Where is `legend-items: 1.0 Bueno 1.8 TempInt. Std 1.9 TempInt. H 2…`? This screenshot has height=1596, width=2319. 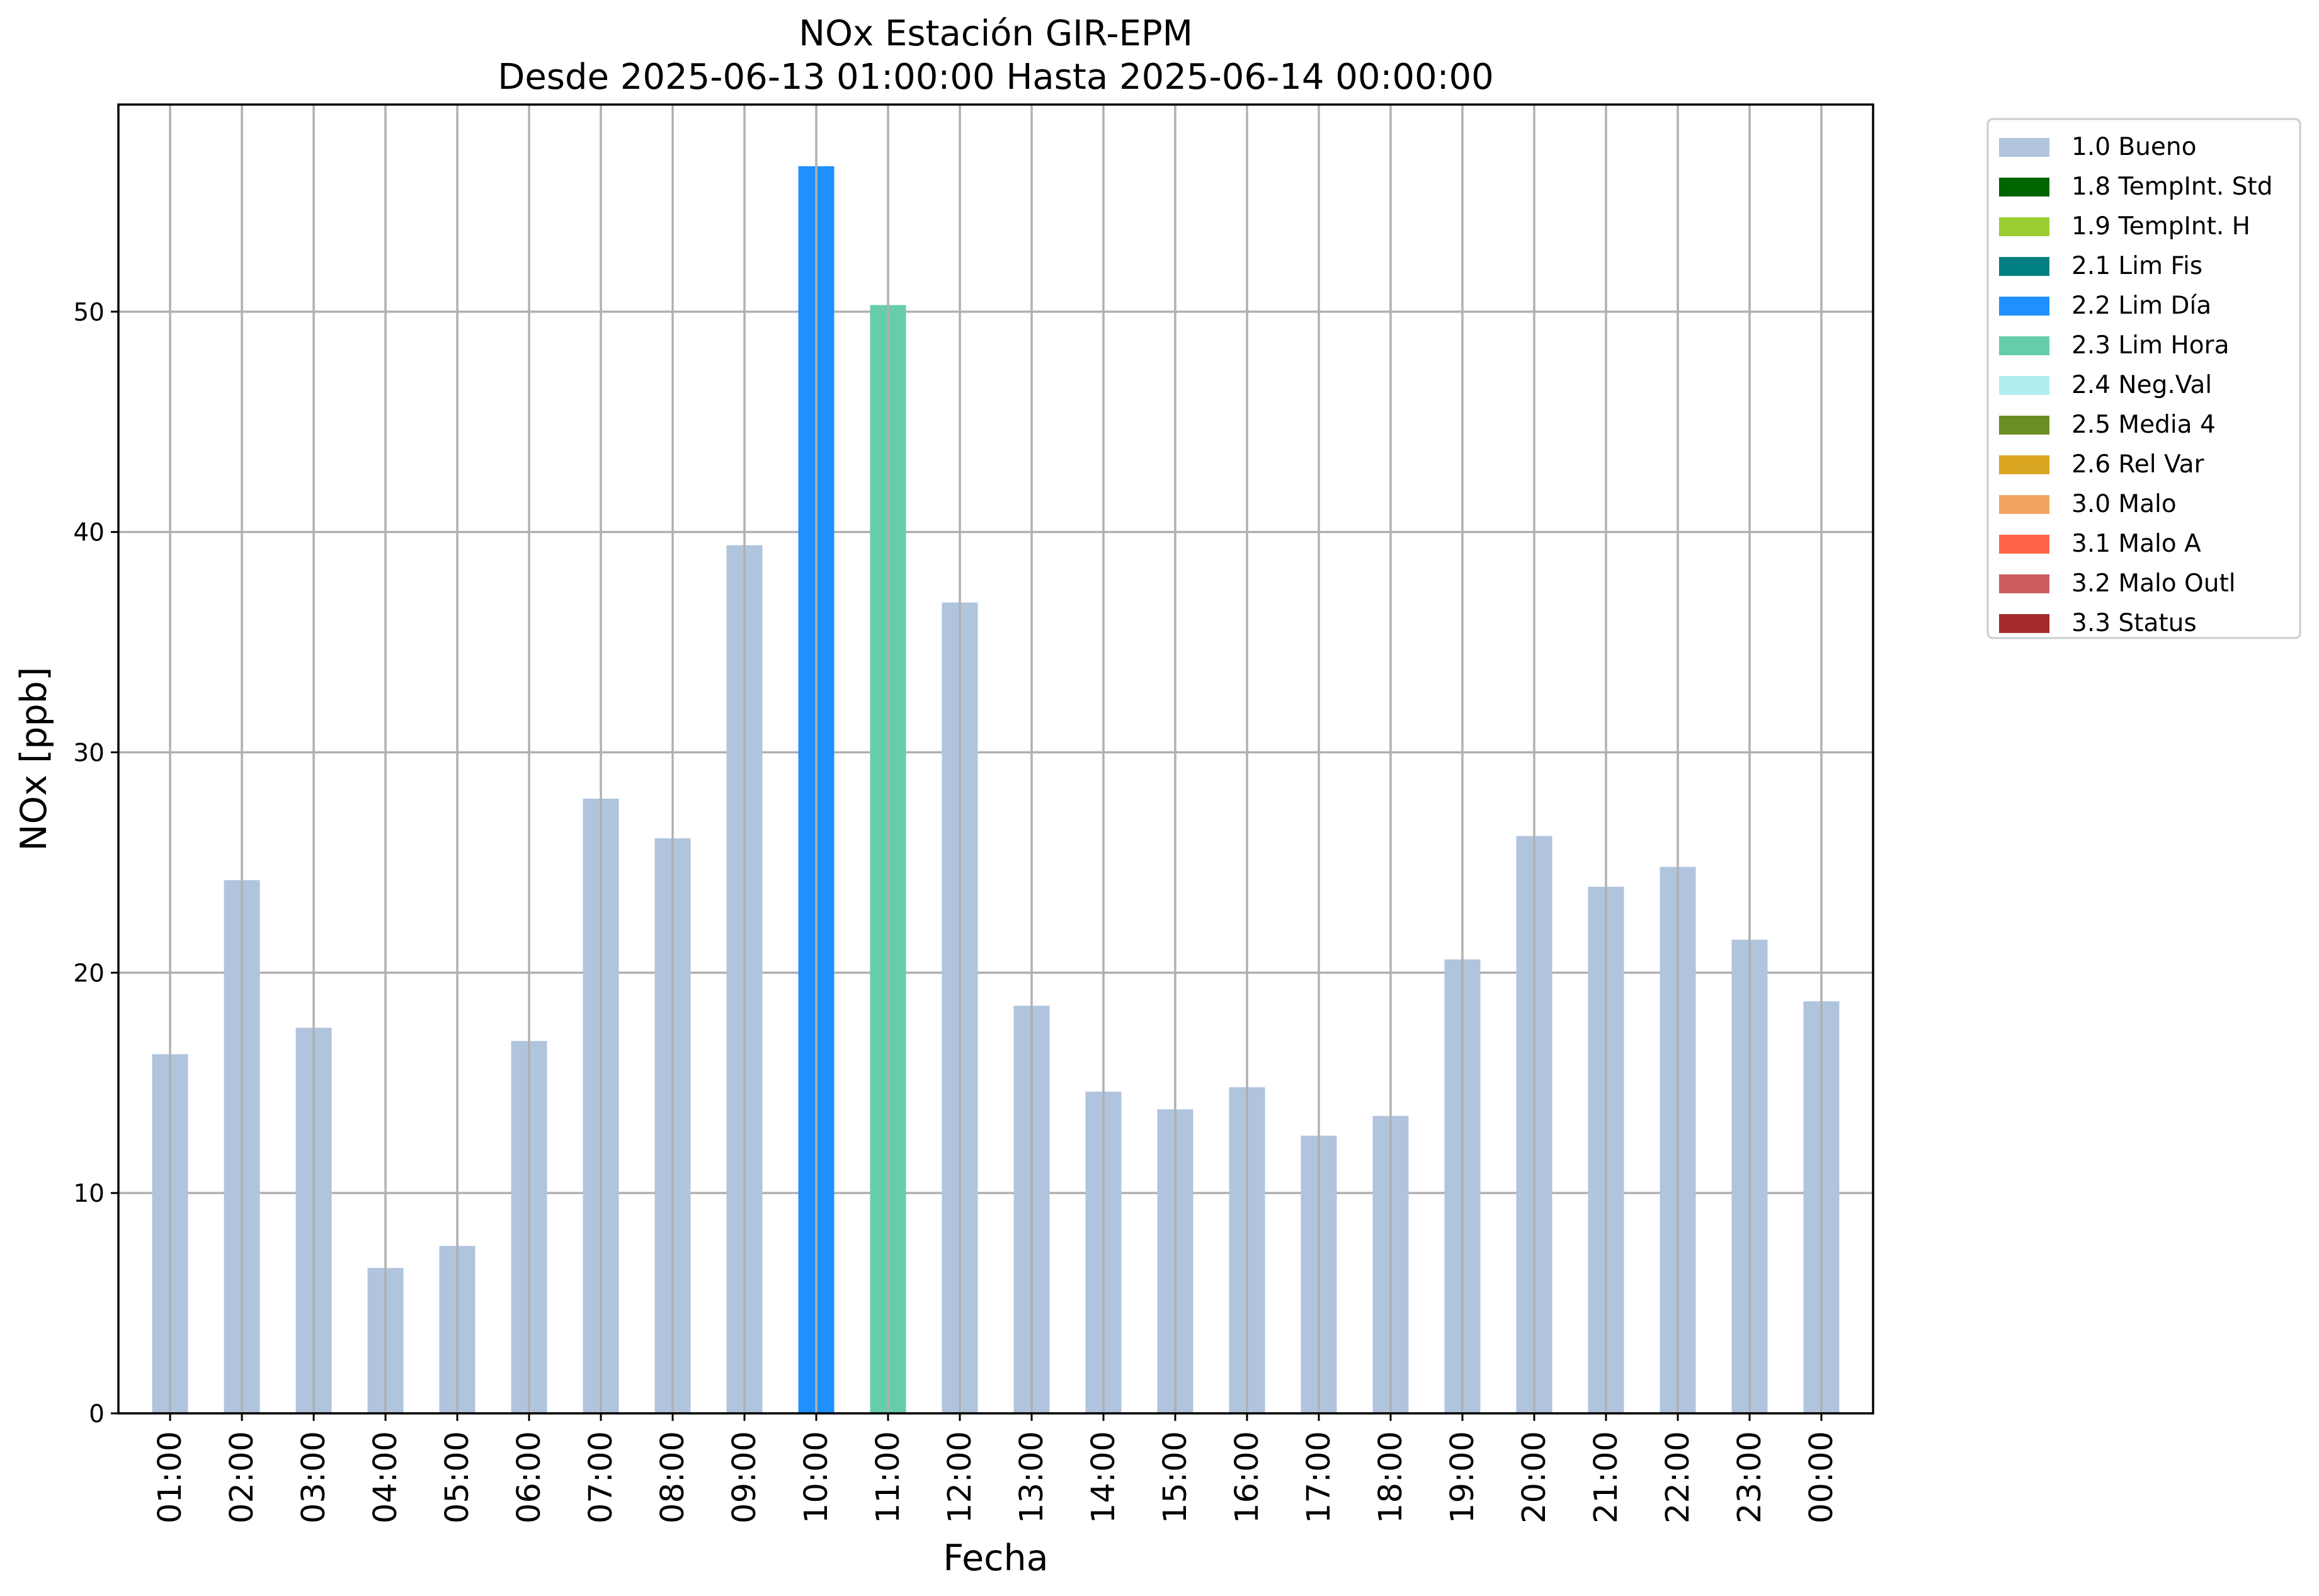 legend-items: 1.0 Bueno 1.8 TempInt. Std 1.9 TempInt. H 2… is located at coordinates (2135, 385).